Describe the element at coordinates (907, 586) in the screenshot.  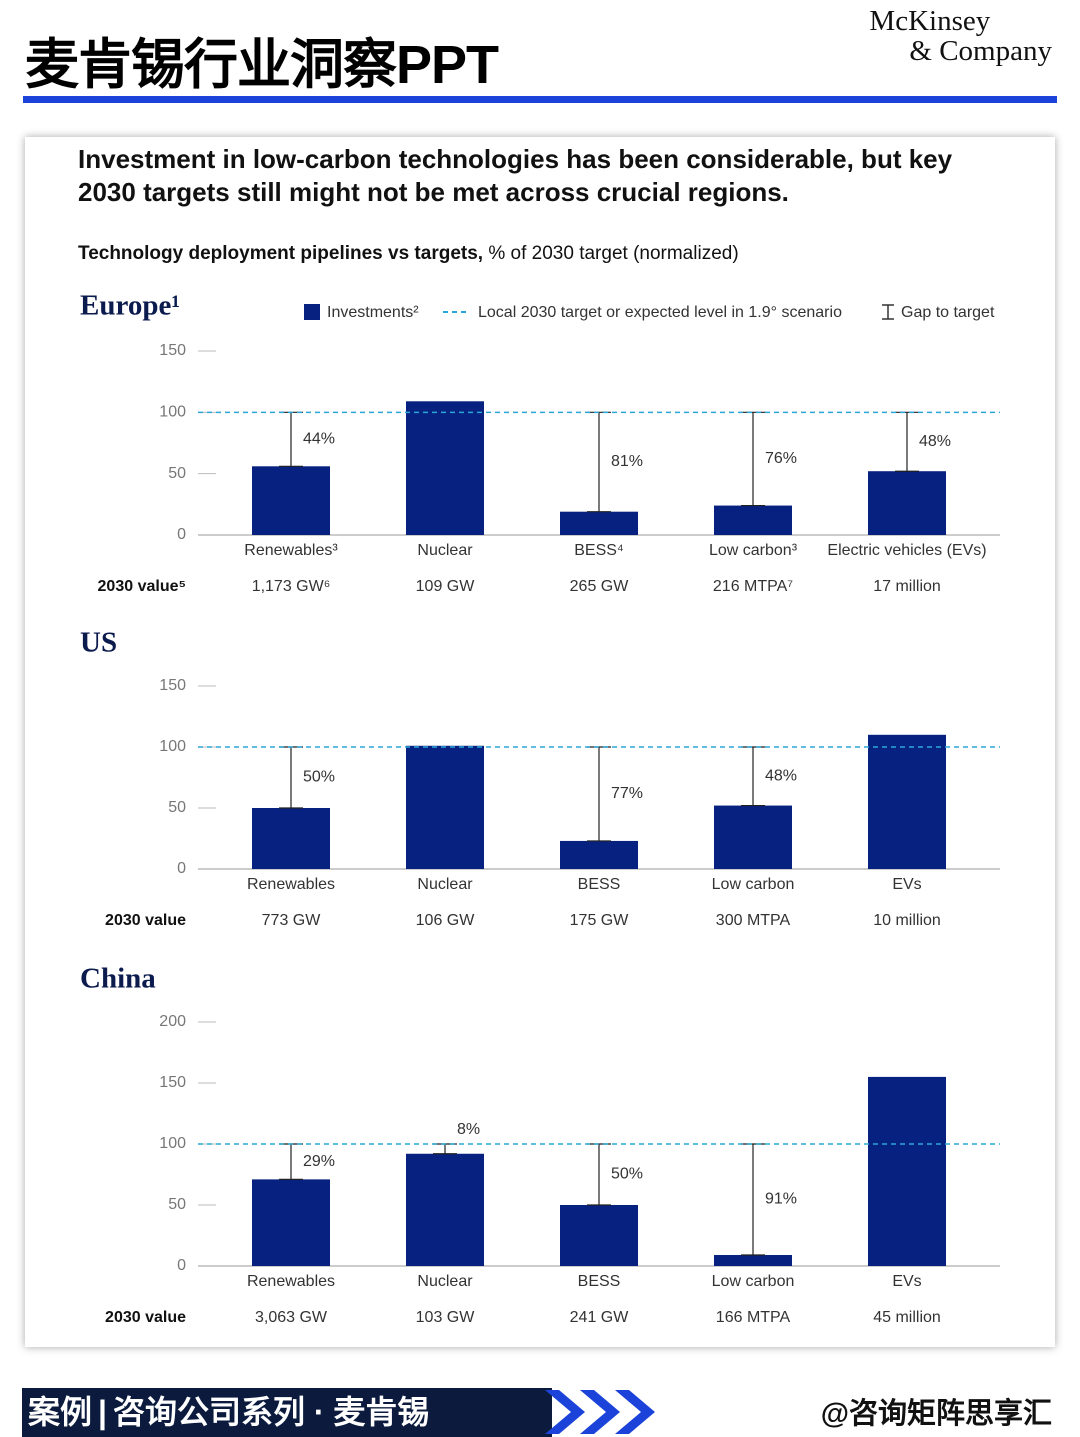
I see `row-value: 17 million` at that location.